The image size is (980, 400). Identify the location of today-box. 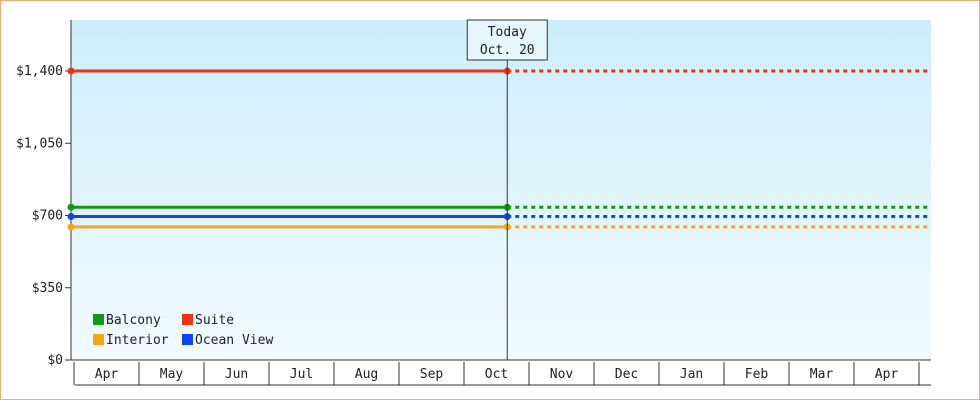
(507, 40).